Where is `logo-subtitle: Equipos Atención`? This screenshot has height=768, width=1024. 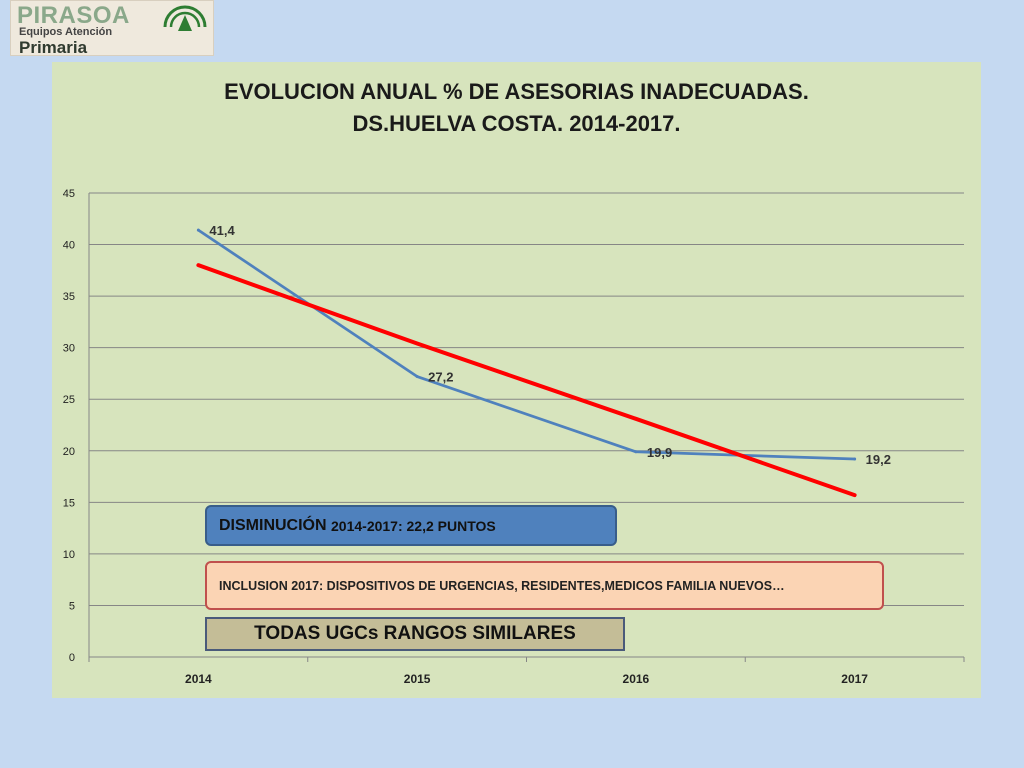
logo-subtitle: Equipos Atención is located at coordinates (66, 32).